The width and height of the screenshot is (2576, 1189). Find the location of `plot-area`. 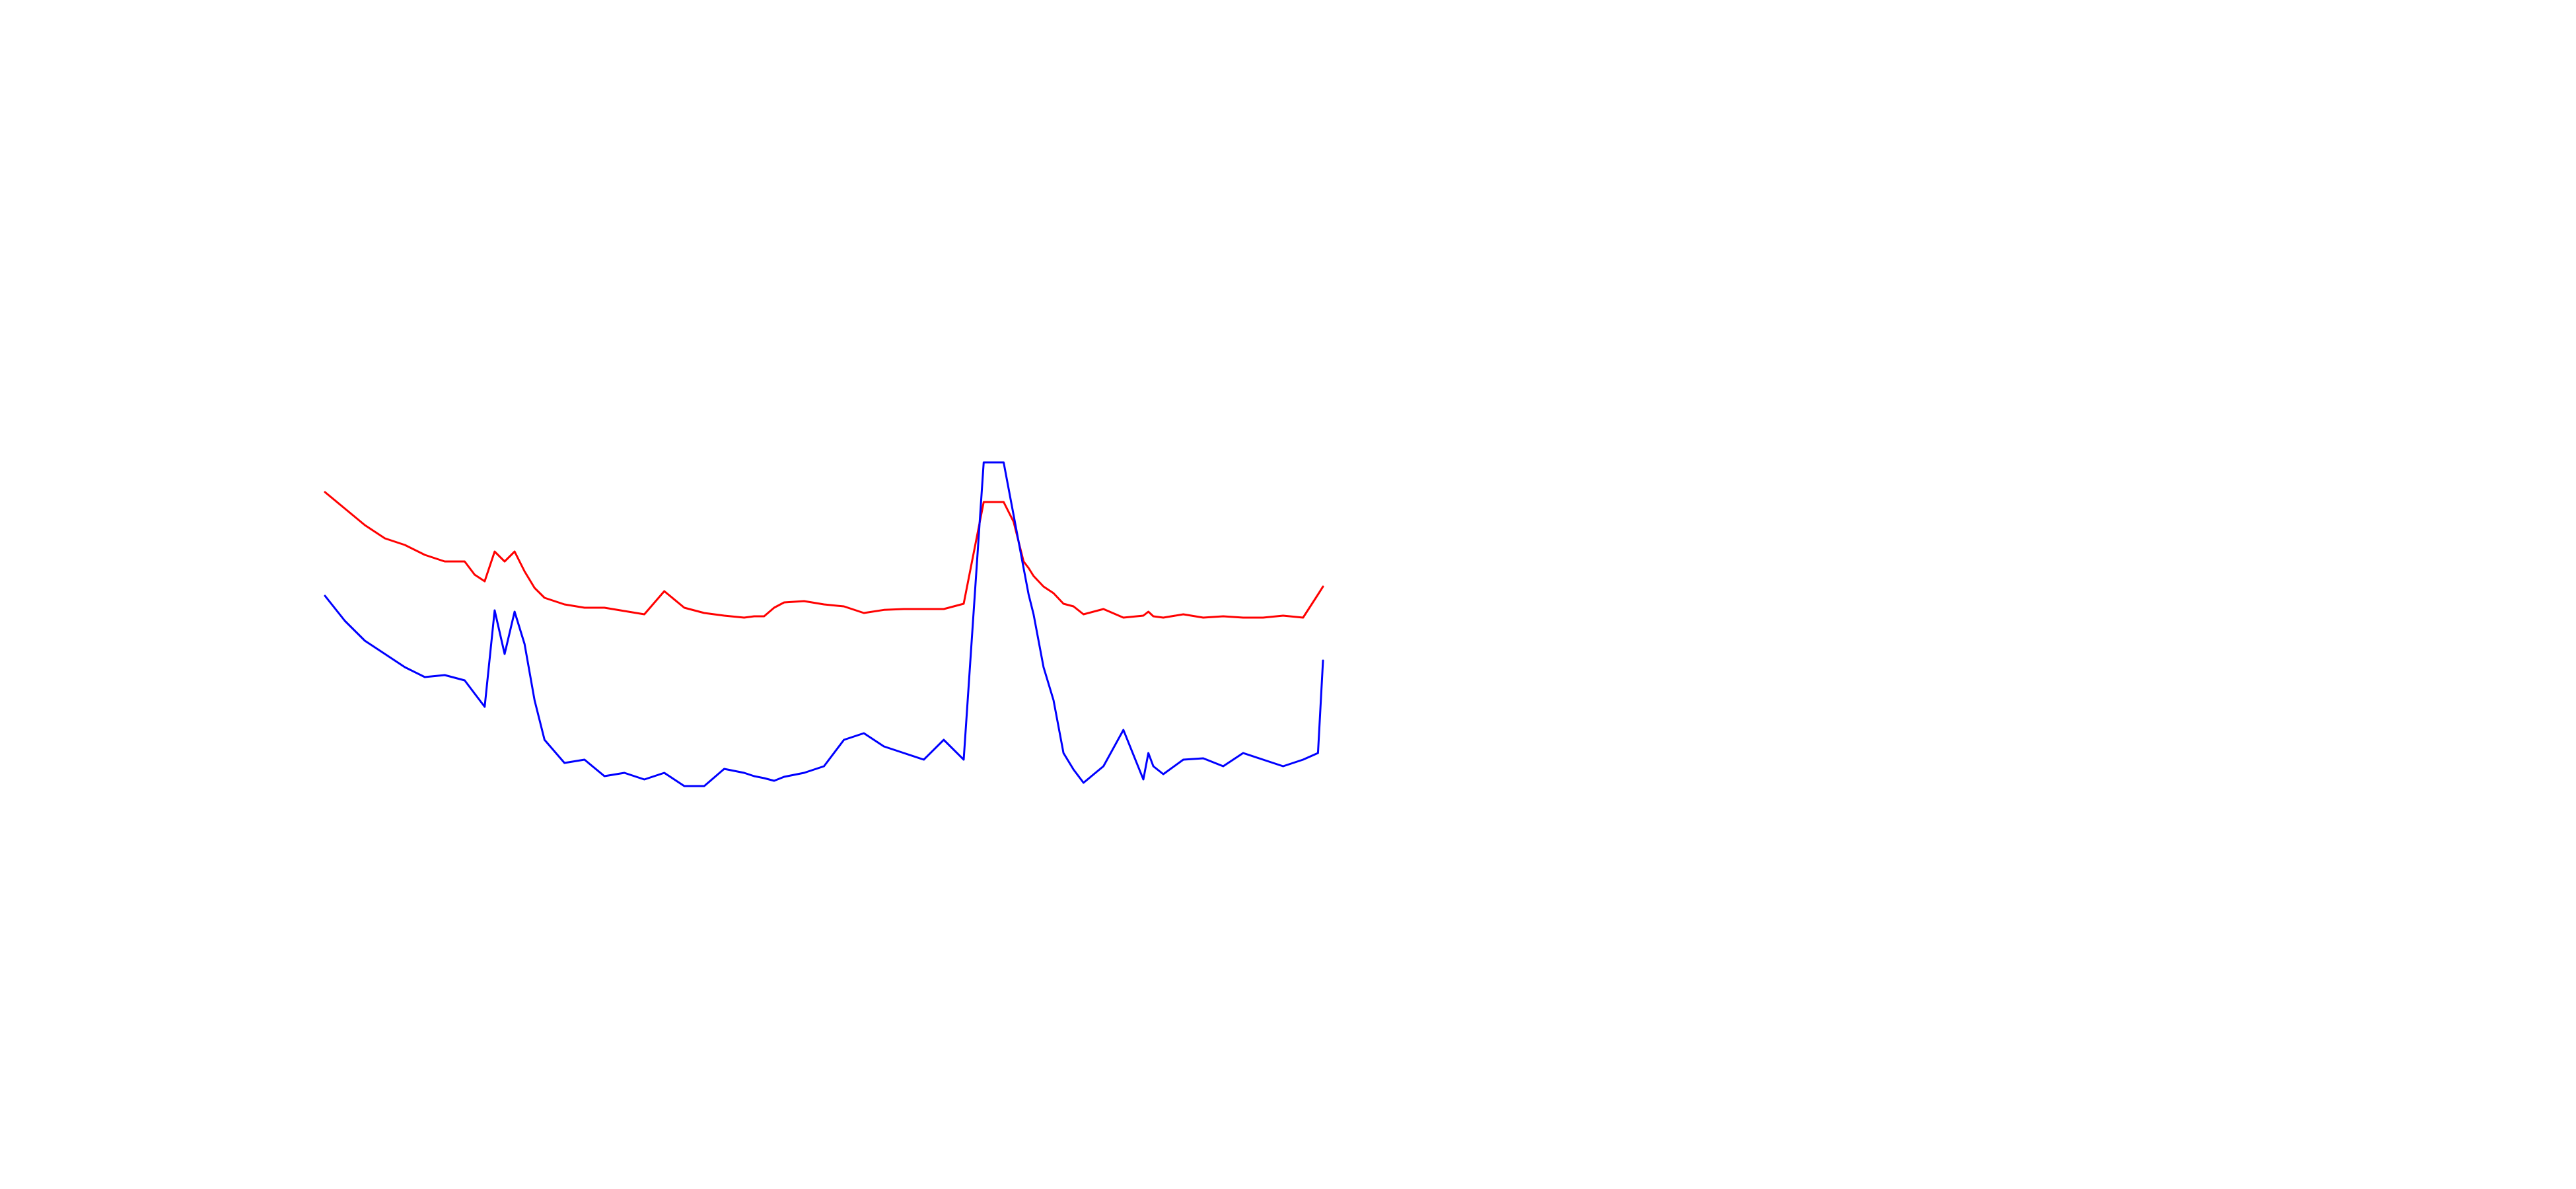

plot-area is located at coordinates (824, 624).